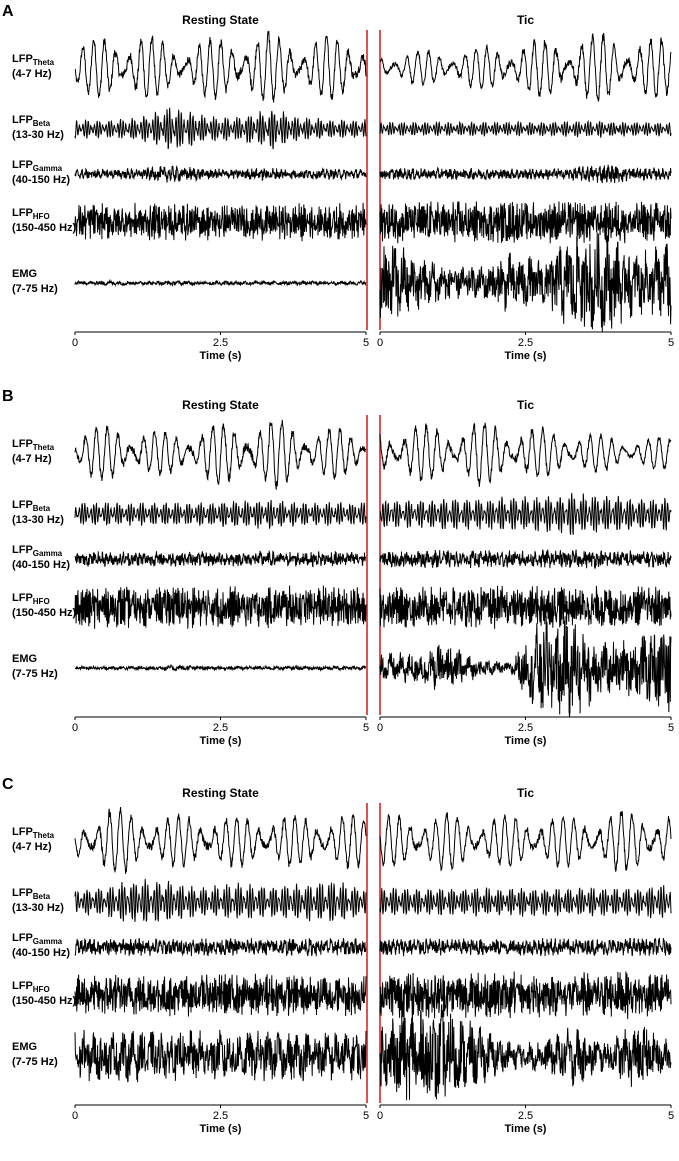  Describe the element at coordinates (8, 11) in the screenshot. I see `panel-label: A` at that location.